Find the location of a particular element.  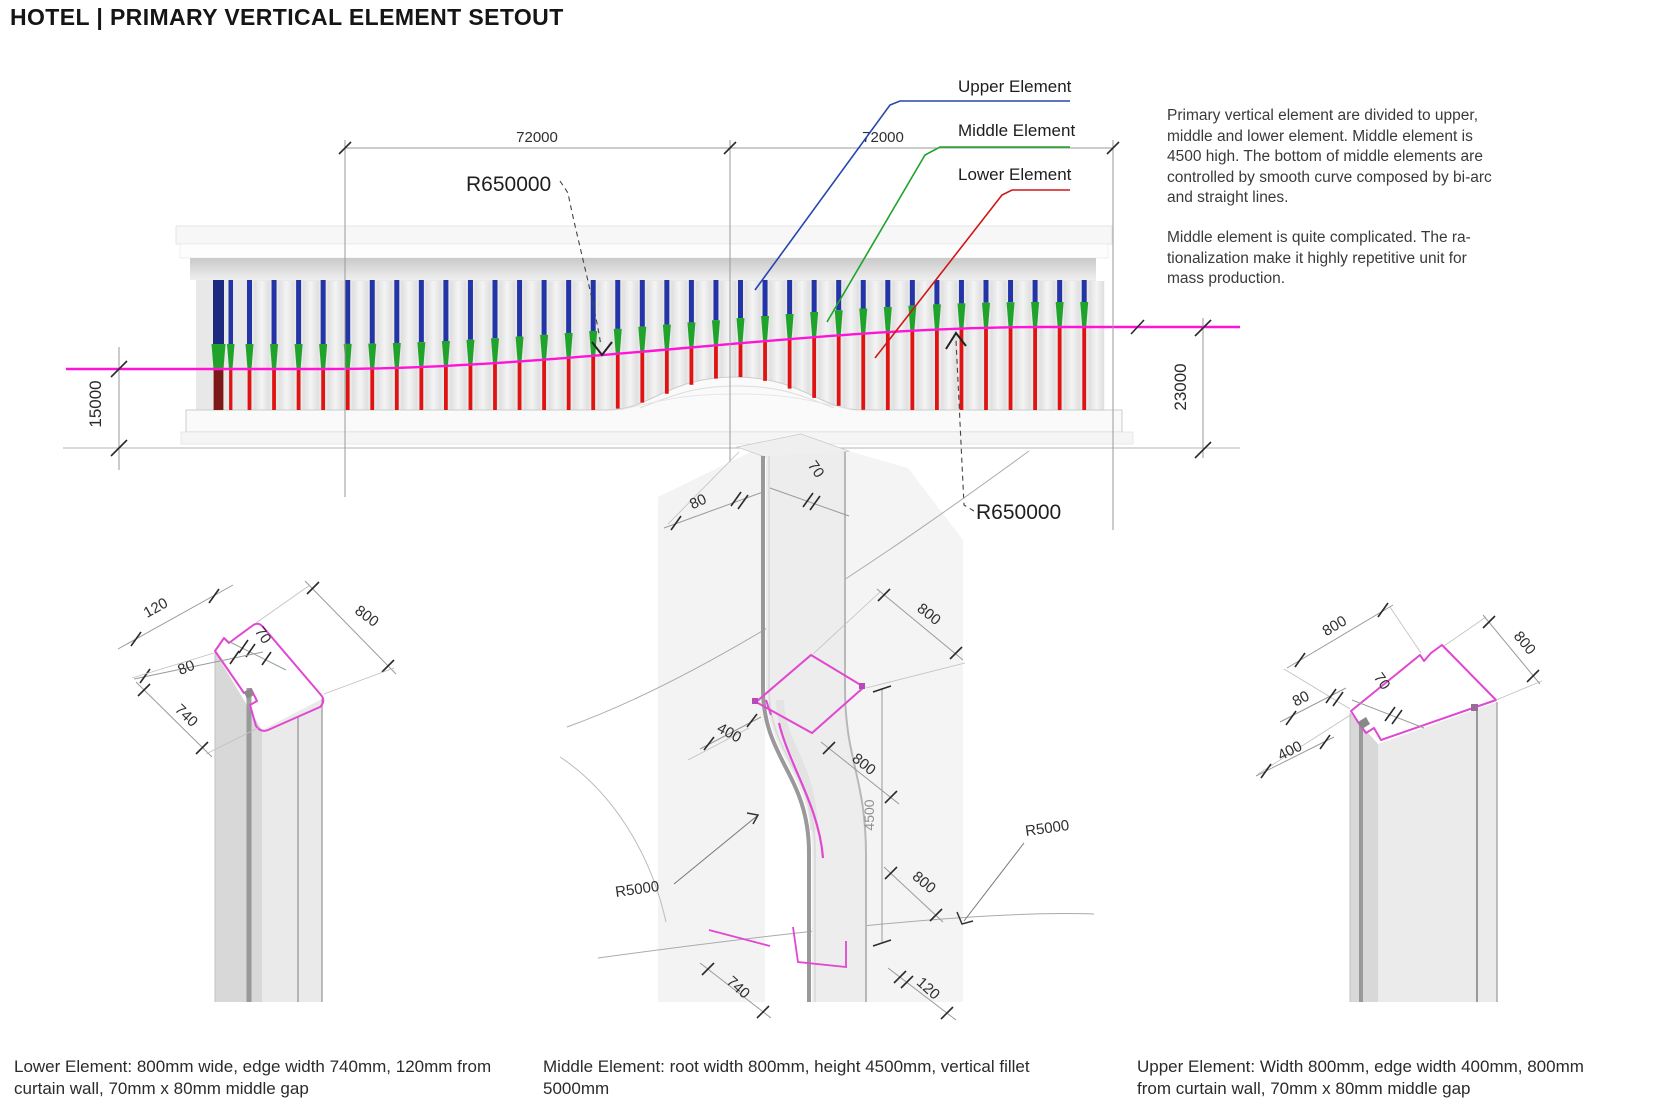

dim-4500: 4500 is located at coordinates (869, 814).